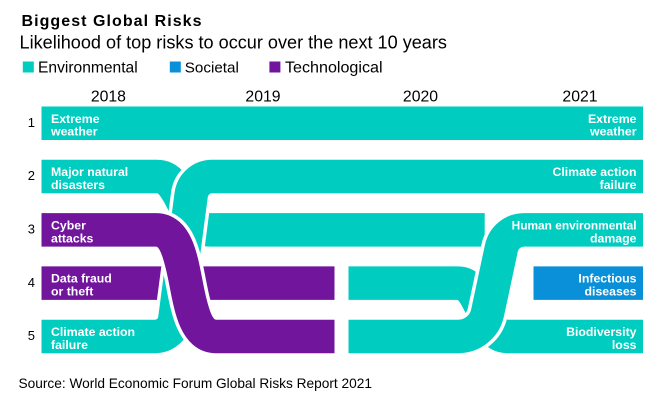 Image resolution: width=654 pixels, height=408 pixels. Describe the element at coordinates (31, 335) in the screenshot. I see `svg-text: 5` at that location.